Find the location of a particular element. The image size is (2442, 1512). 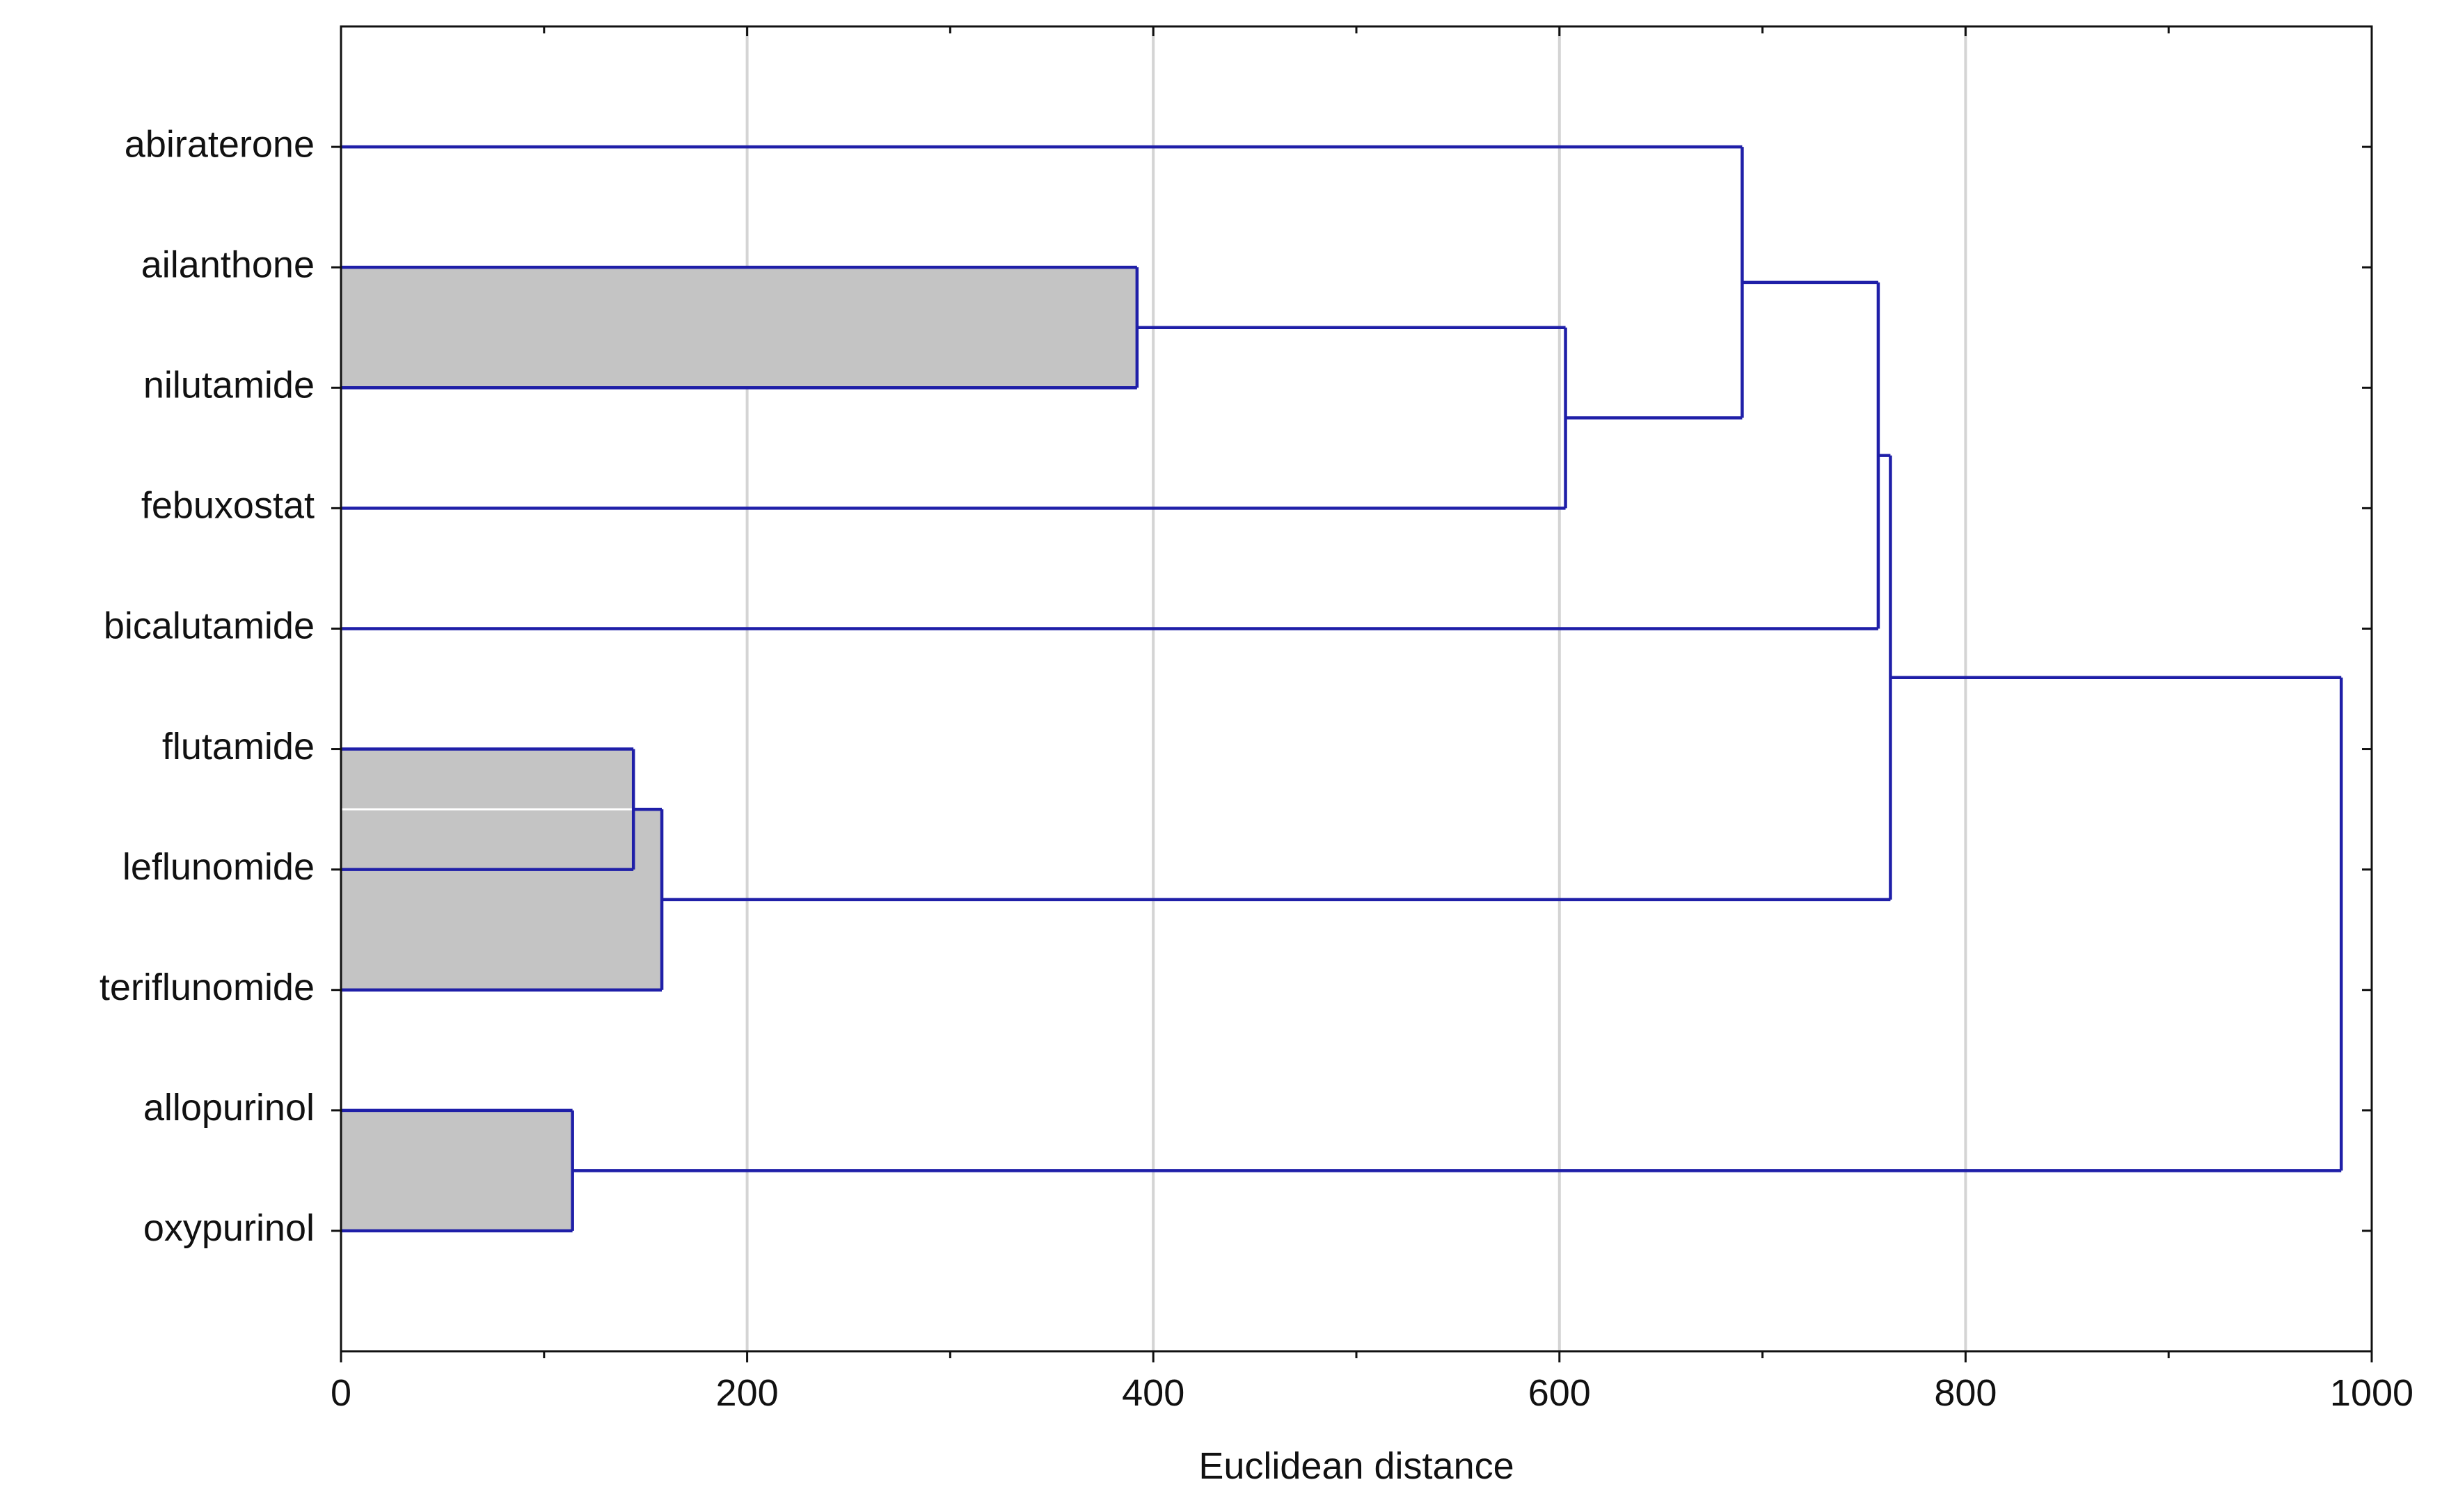

x-tick-label: 200 is located at coordinates (747, 1393).